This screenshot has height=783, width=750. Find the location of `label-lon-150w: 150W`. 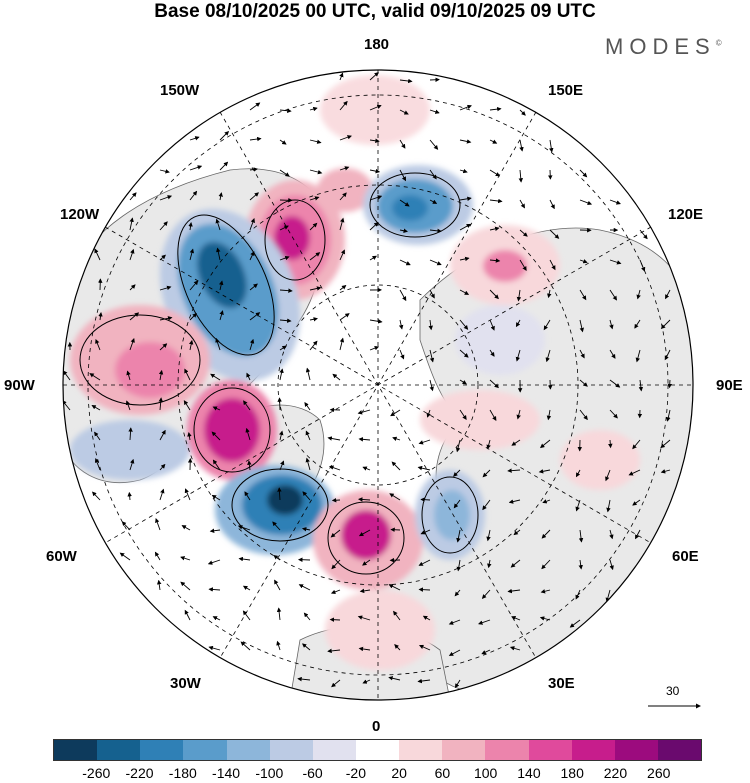

label-lon-150w: 150W is located at coordinates (180, 90).